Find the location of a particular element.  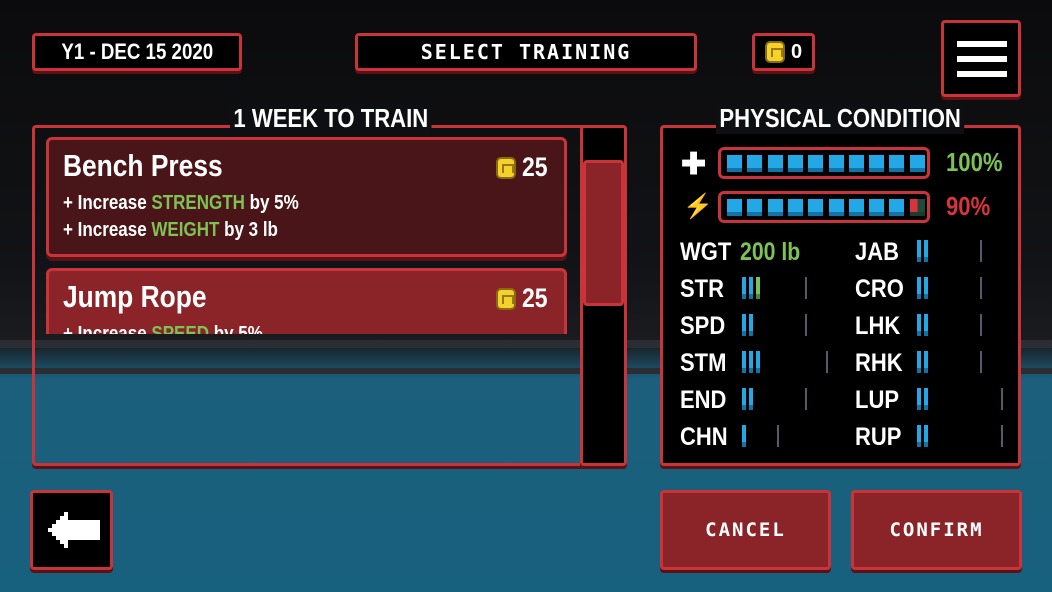

training-effect: + Increase WEIGHT by 3 lb is located at coordinates (170, 230).